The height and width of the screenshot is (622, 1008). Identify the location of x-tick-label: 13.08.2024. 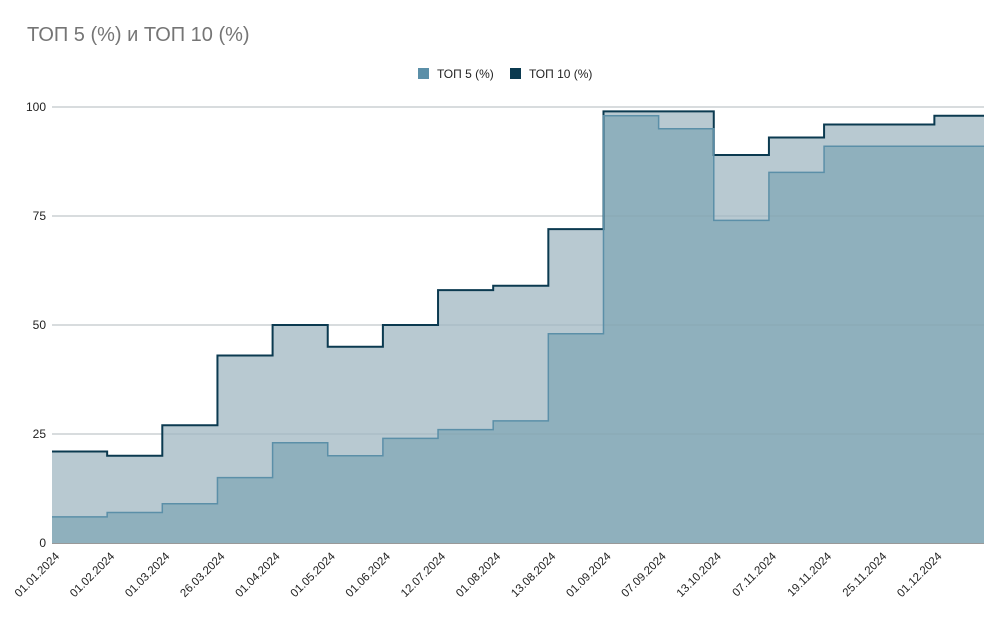
(534, 575).